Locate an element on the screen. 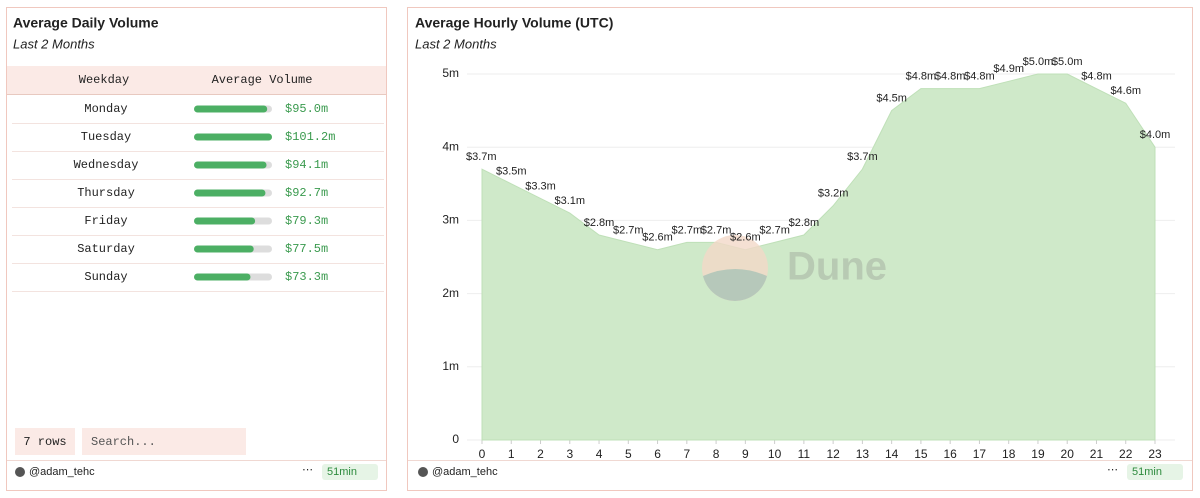 The width and height of the screenshot is (1200, 498). y-tick-label: 3m is located at coordinates (450, 220).